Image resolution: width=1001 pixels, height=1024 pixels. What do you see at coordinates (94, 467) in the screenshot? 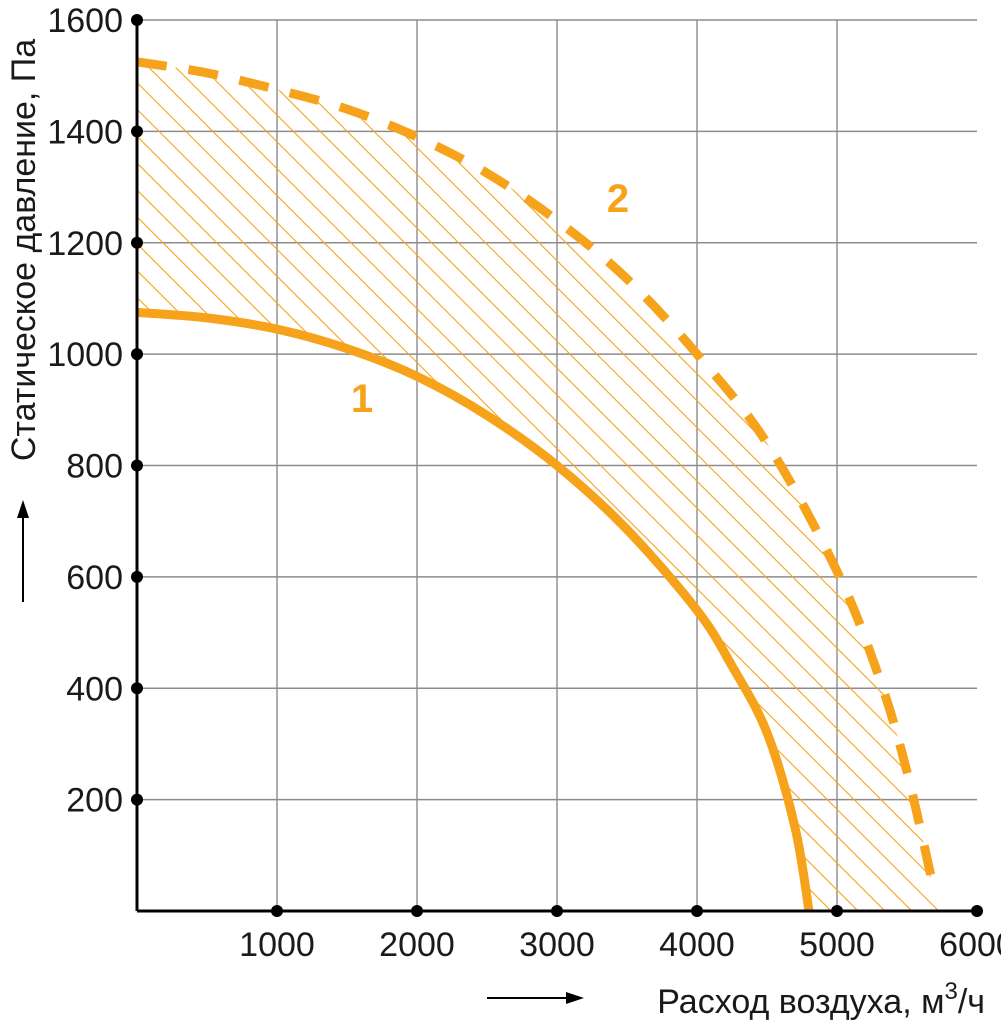
I see `y-tick-label: 800` at bounding box center [94, 467].